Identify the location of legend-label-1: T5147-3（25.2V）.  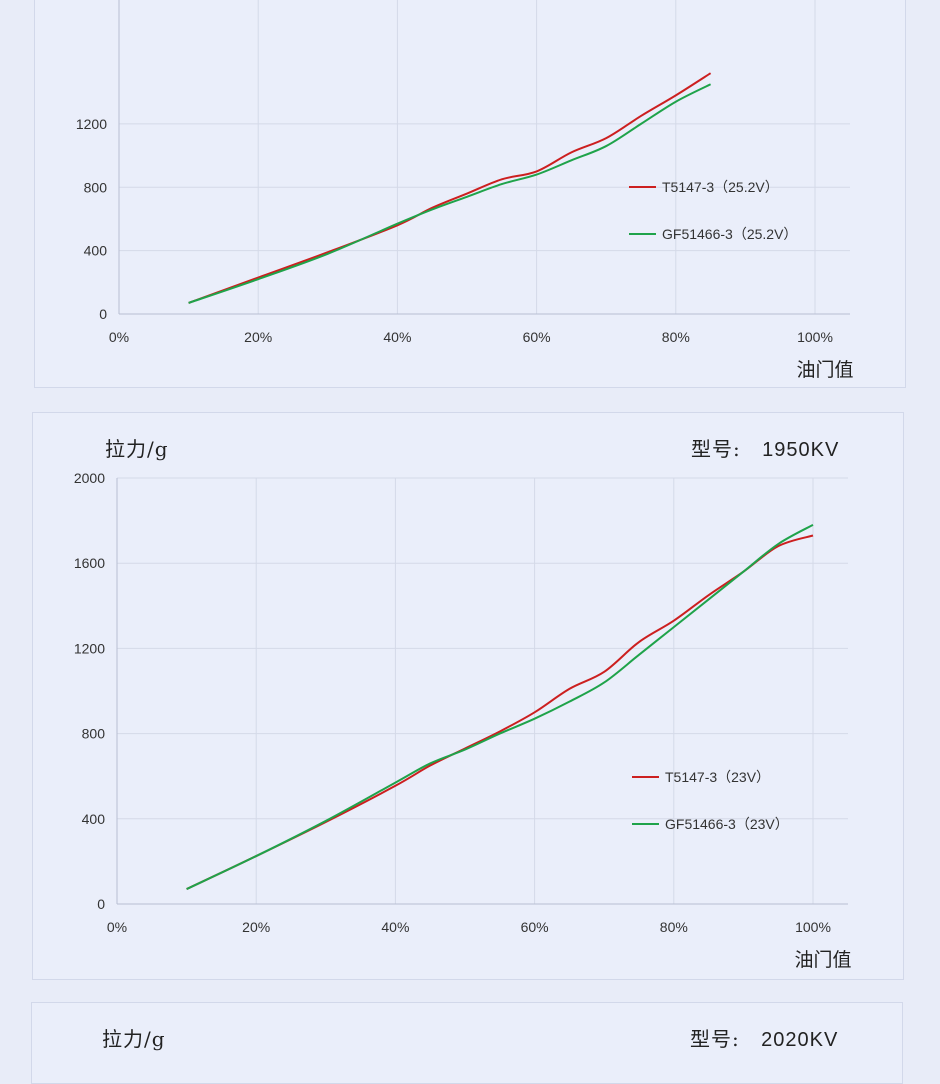
(720, 187).